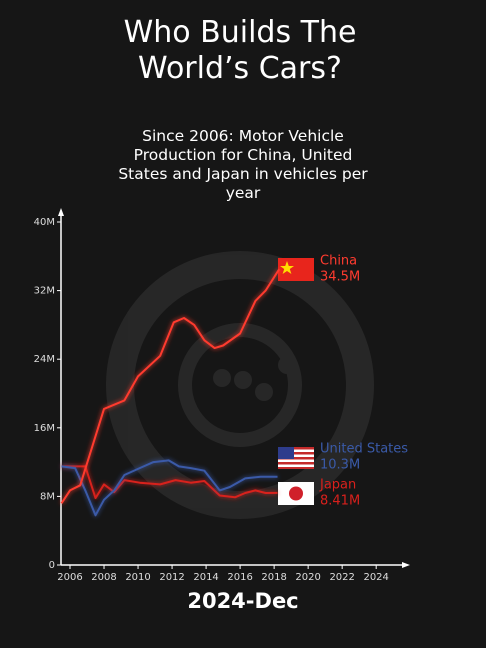  Describe the element at coordinates (338, 261) in the screenshot. I see `legend-label: China` at that location.